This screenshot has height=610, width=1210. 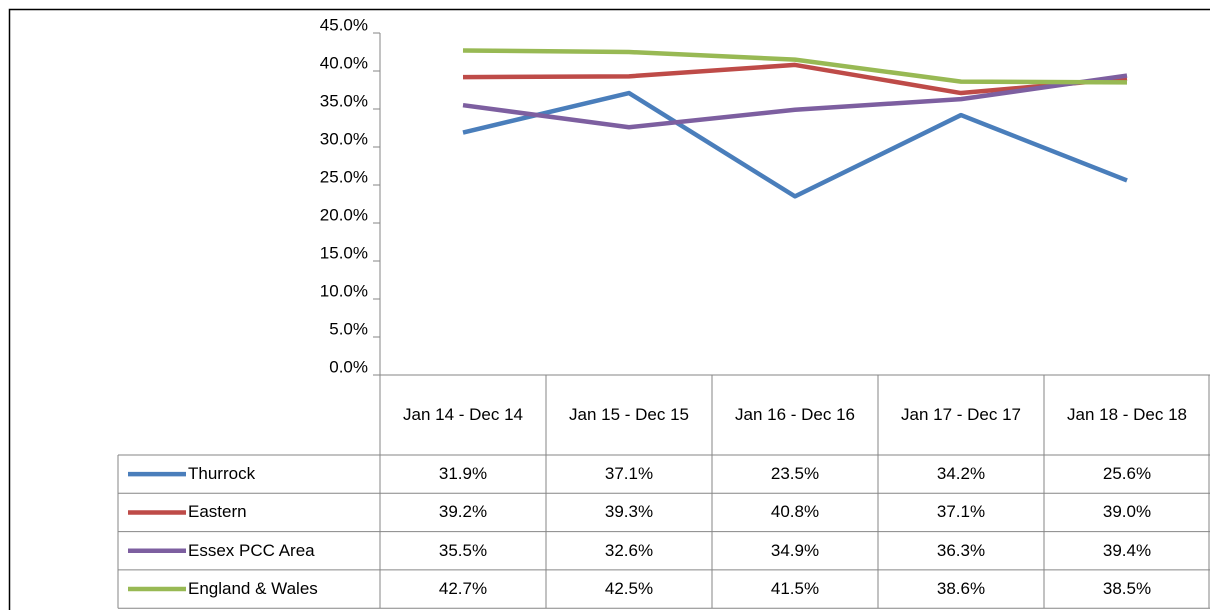 What do you see at coordinates (960, 414) in the screenshot?
I see `x-tick-label: Jan 17 - Dec 17` at bounding box center [960, 414].